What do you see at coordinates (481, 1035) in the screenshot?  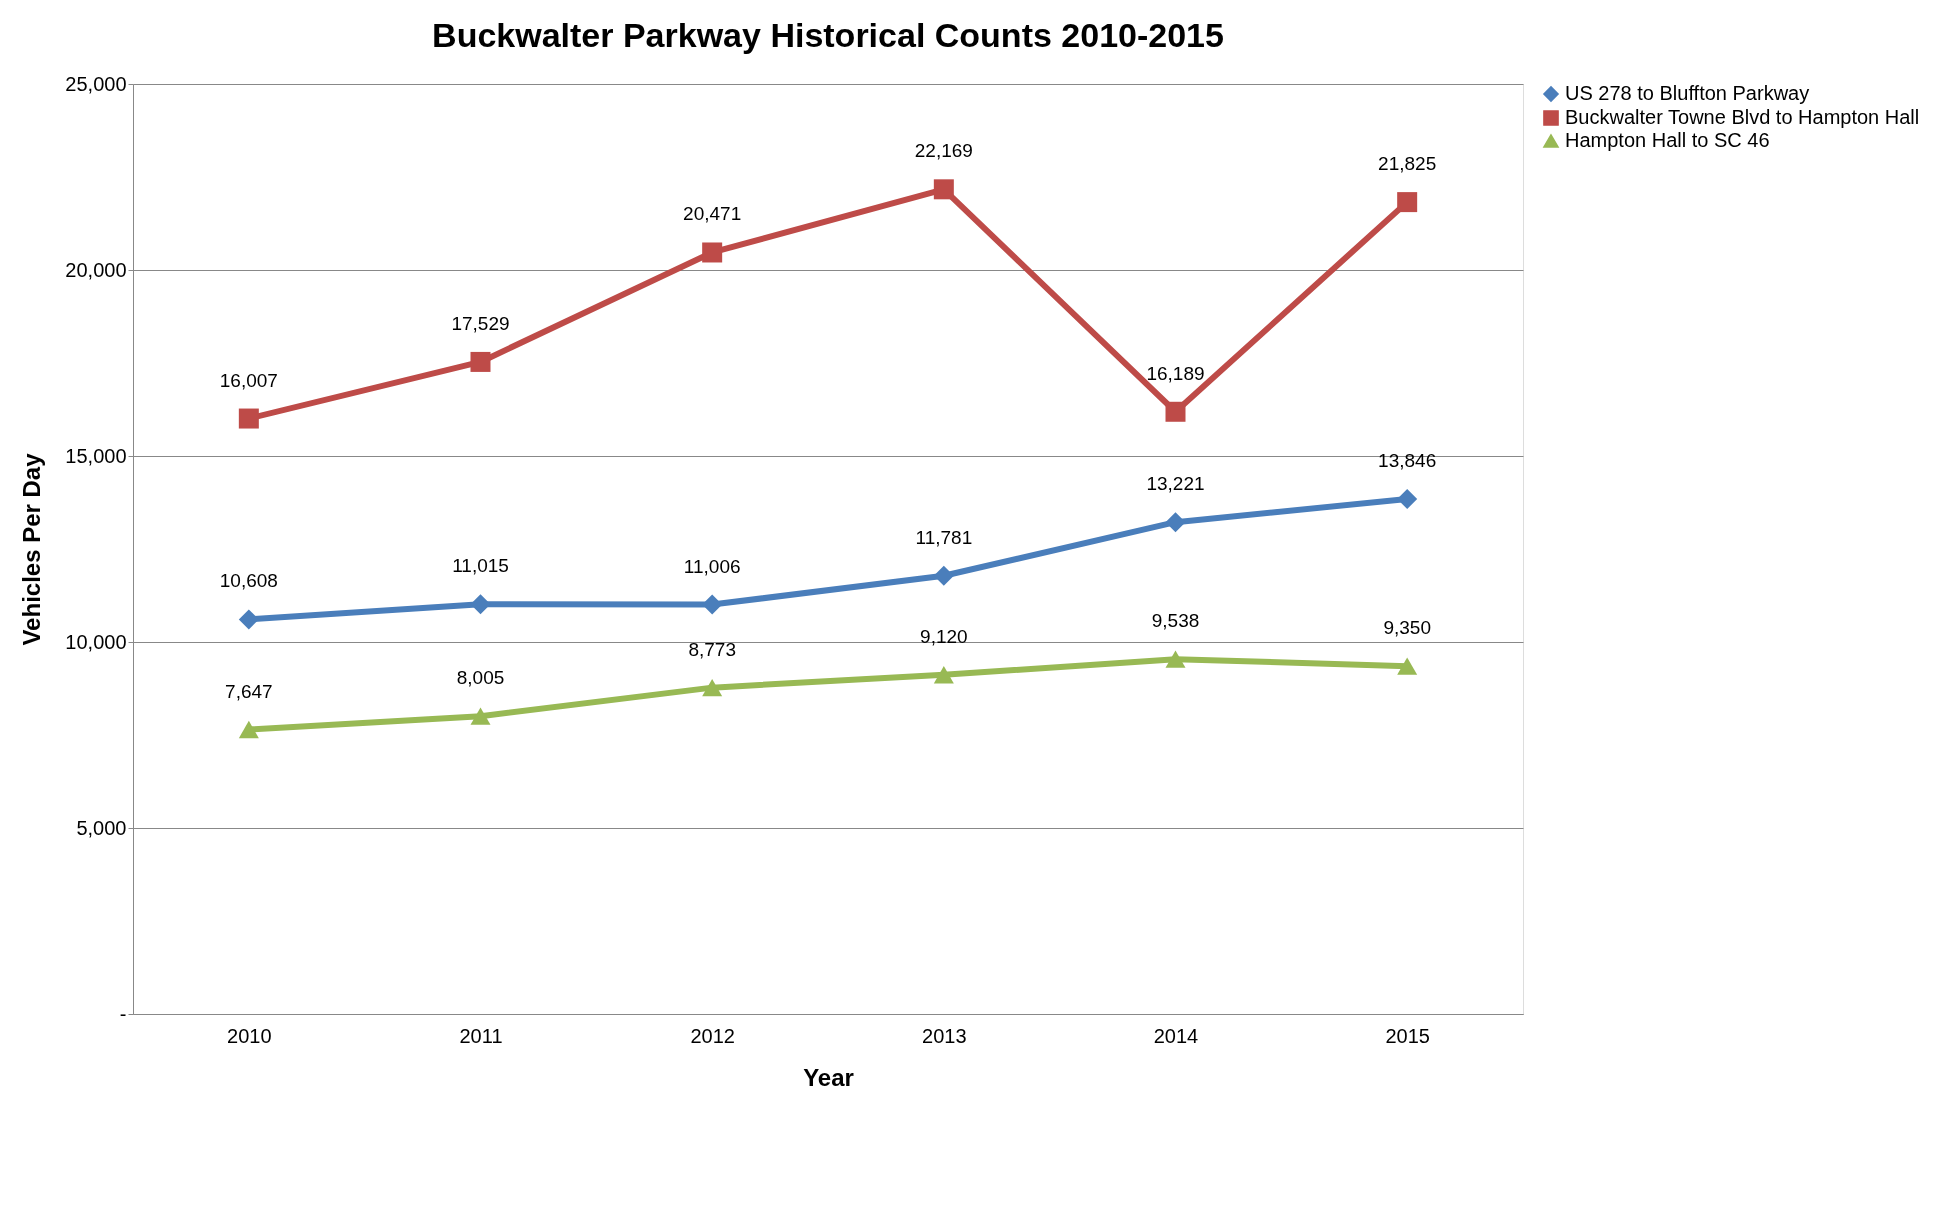 I see `x-tick-label: 2011` at bounding box center [481, 1035].